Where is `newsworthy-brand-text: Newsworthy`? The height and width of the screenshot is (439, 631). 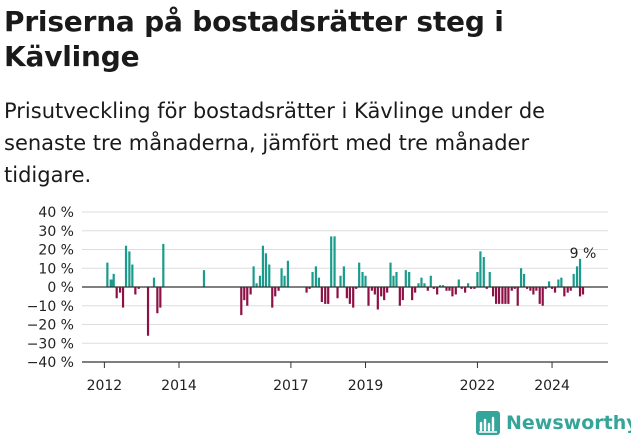 newsworthy-brand-text: Newsworthy is located at coordinates (568, 423).